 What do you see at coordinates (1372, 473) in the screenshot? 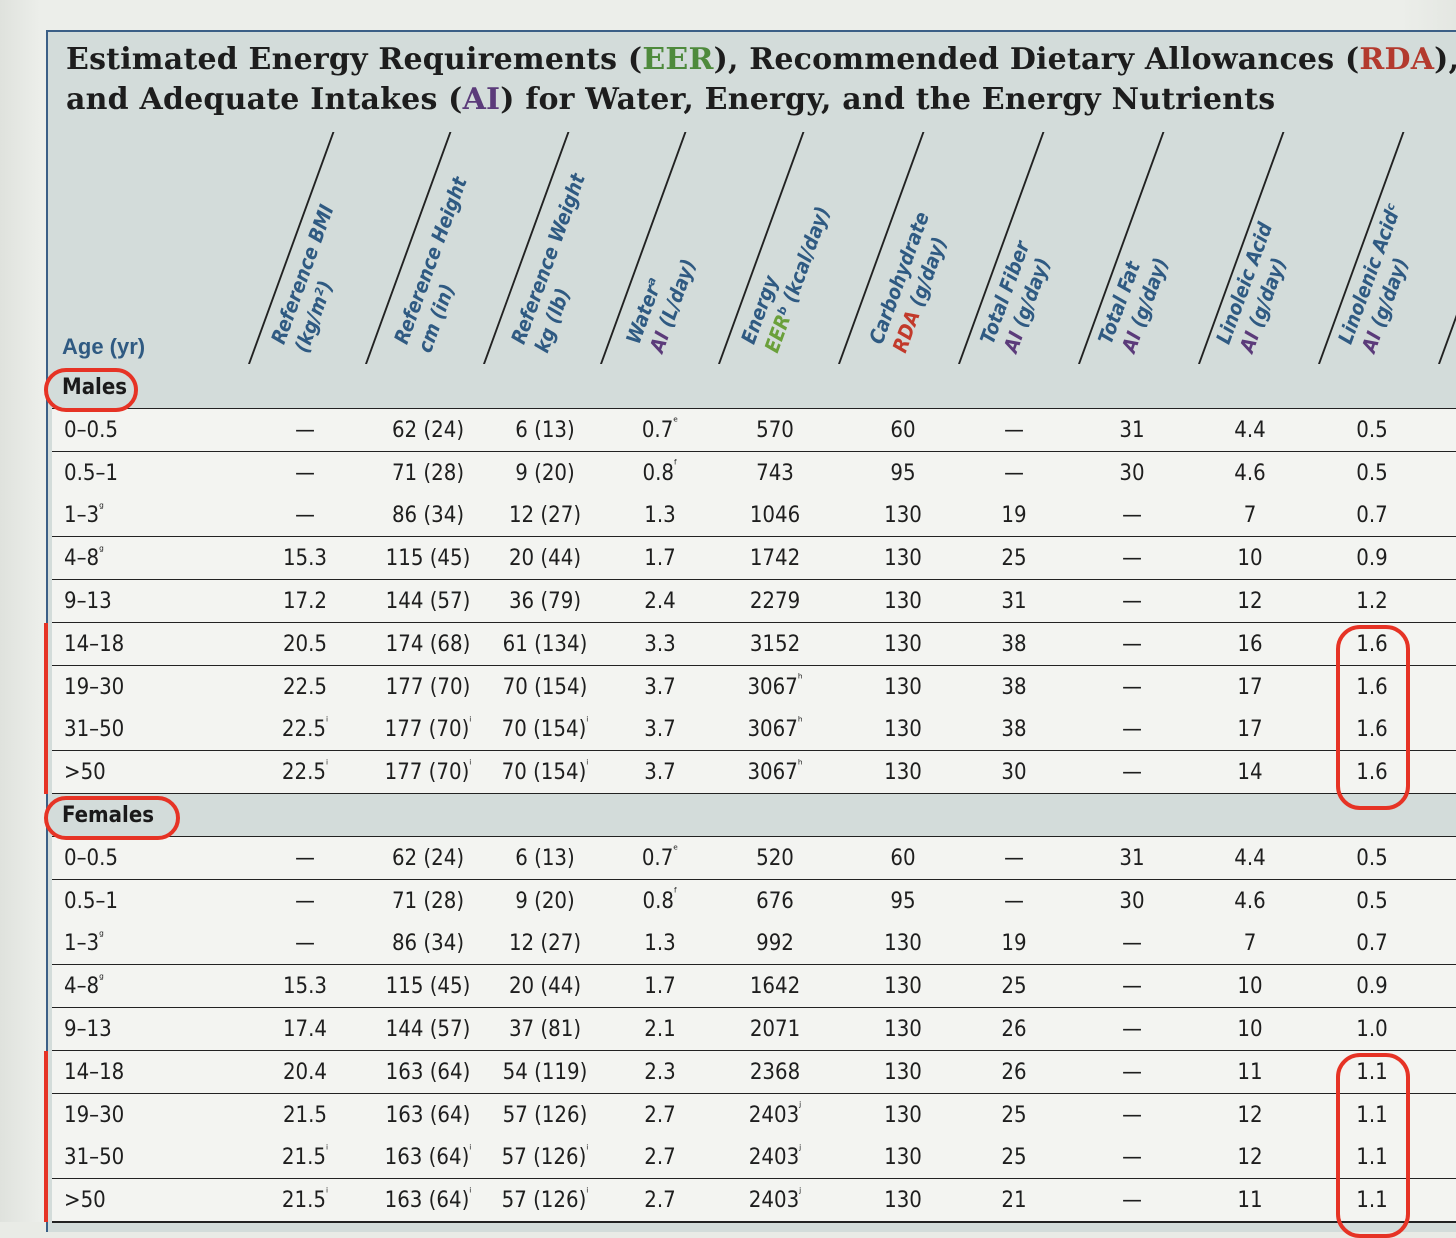
I see `value-cell: 0.5` at bounding box center [1372, 473].